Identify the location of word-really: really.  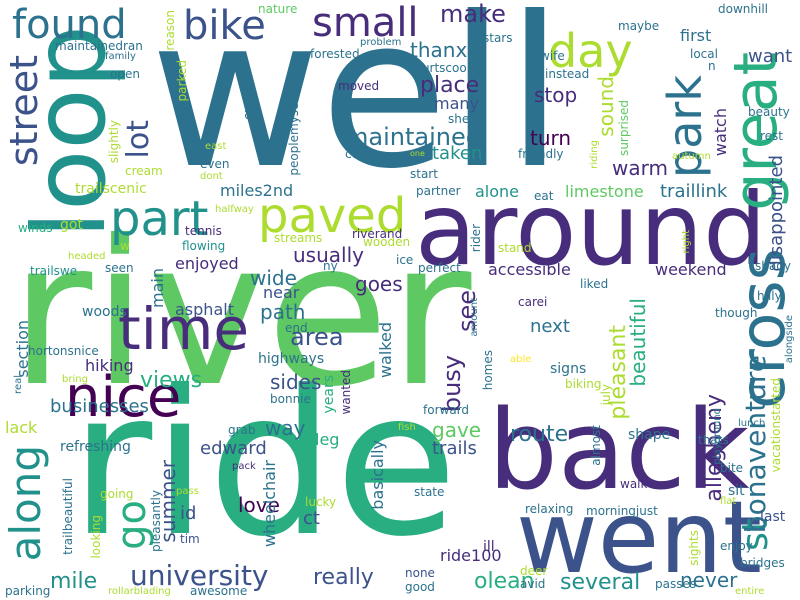
(343, 577).